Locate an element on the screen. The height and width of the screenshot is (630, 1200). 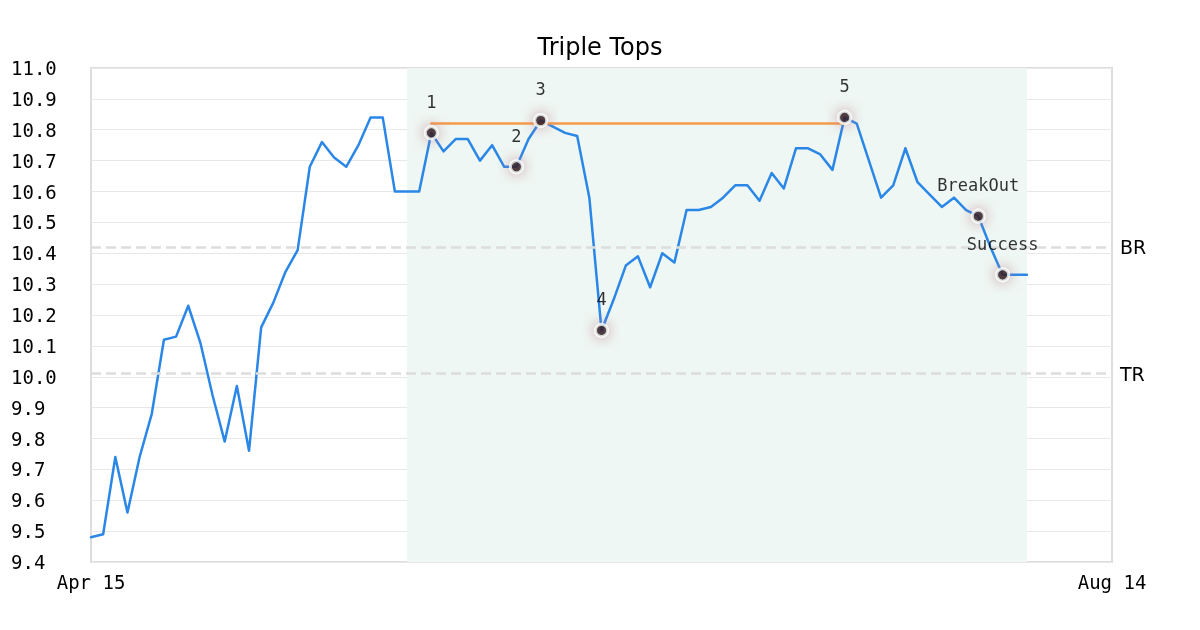
chart-title: Triple Tops is located at coordinates (599, 47).